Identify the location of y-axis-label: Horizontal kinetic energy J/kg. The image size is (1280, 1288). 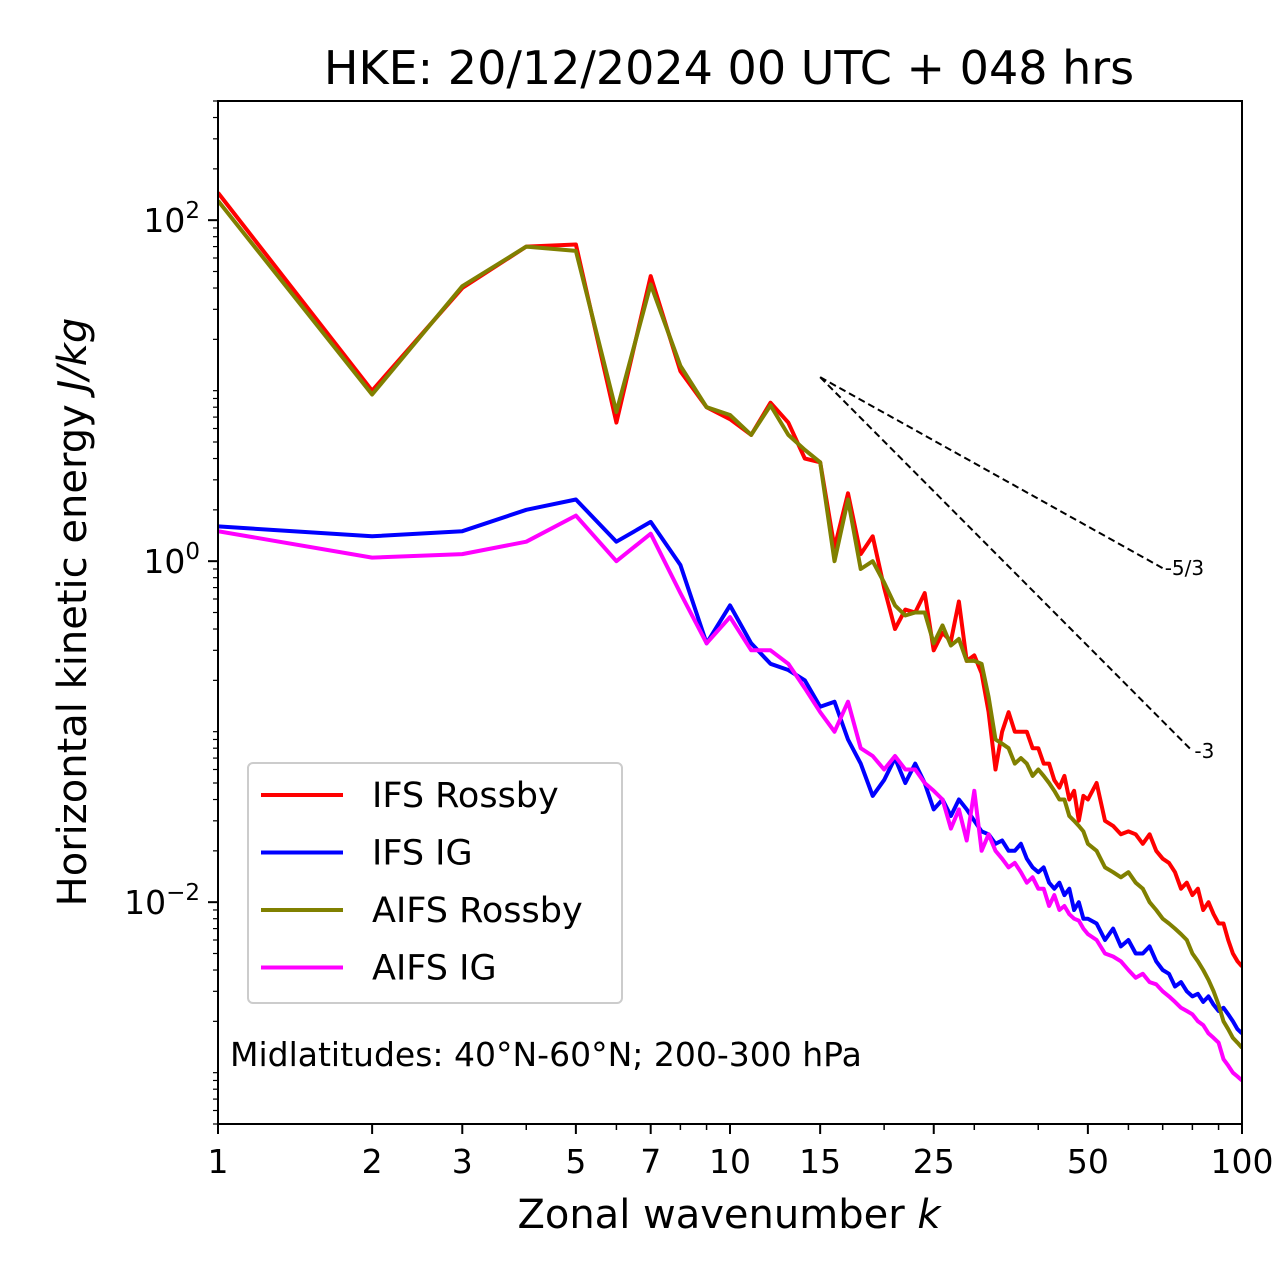
(73, 612).